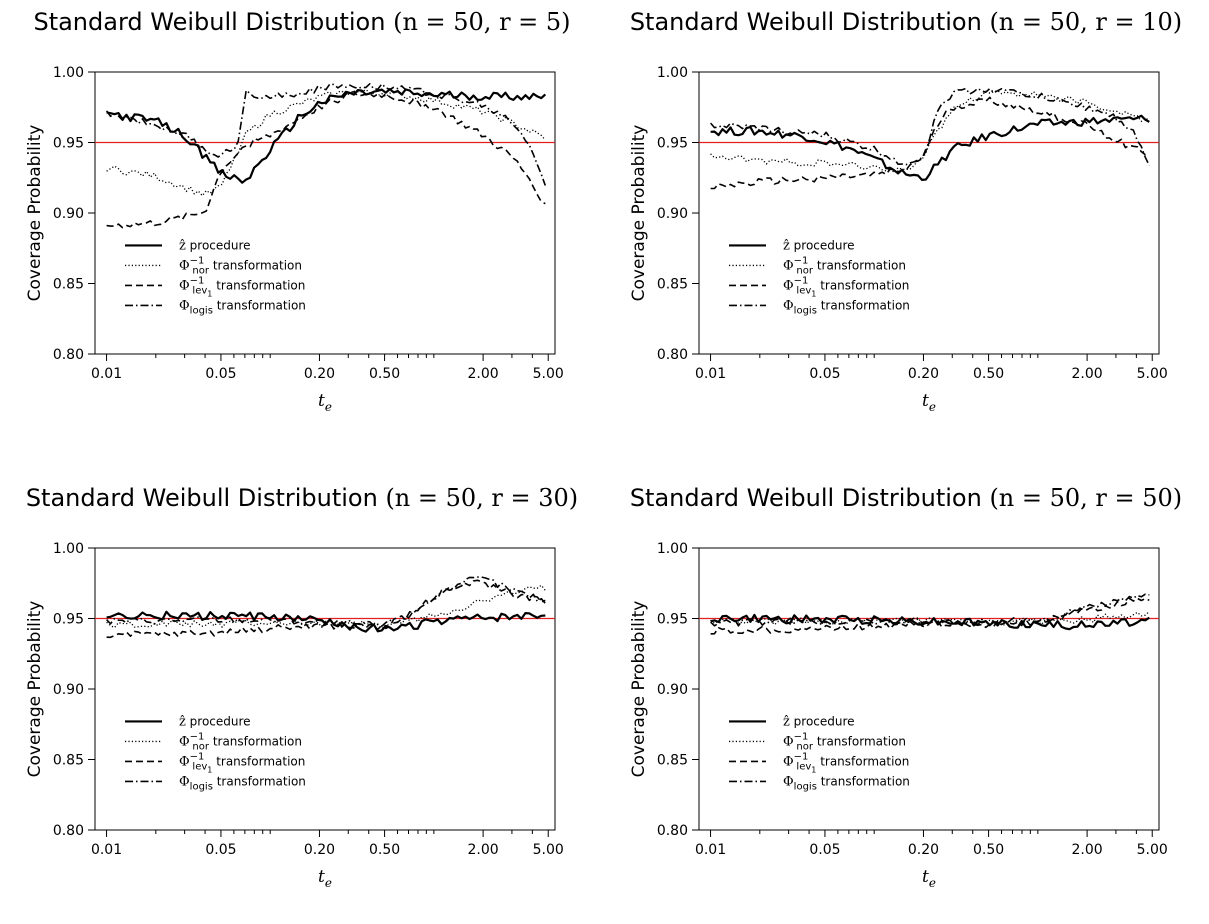 This screenshot has width=1209, height=924. What do you see at coordinates (319, 850) in the screenshot?
I see `x-tick-label: 0.20` at bounding box center [319, 850].